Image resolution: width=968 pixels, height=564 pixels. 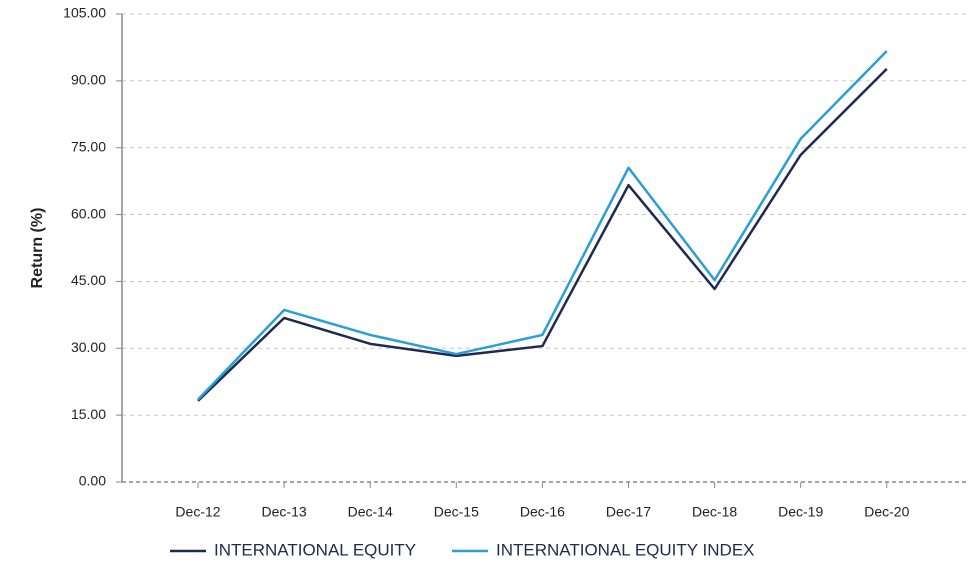 What do you see at coordinates (88, 80) in the screenshot?
I see `y-tick-label: 90.00` at bounding box center [88, 80].